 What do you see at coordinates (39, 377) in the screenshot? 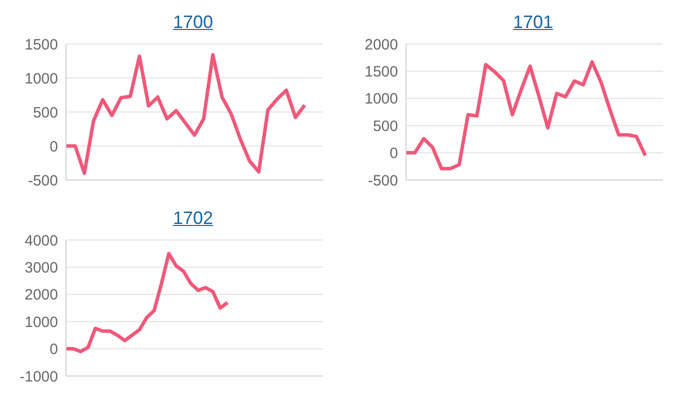
I see `y-tick-label: -1000` at bounding box center [39, 377].